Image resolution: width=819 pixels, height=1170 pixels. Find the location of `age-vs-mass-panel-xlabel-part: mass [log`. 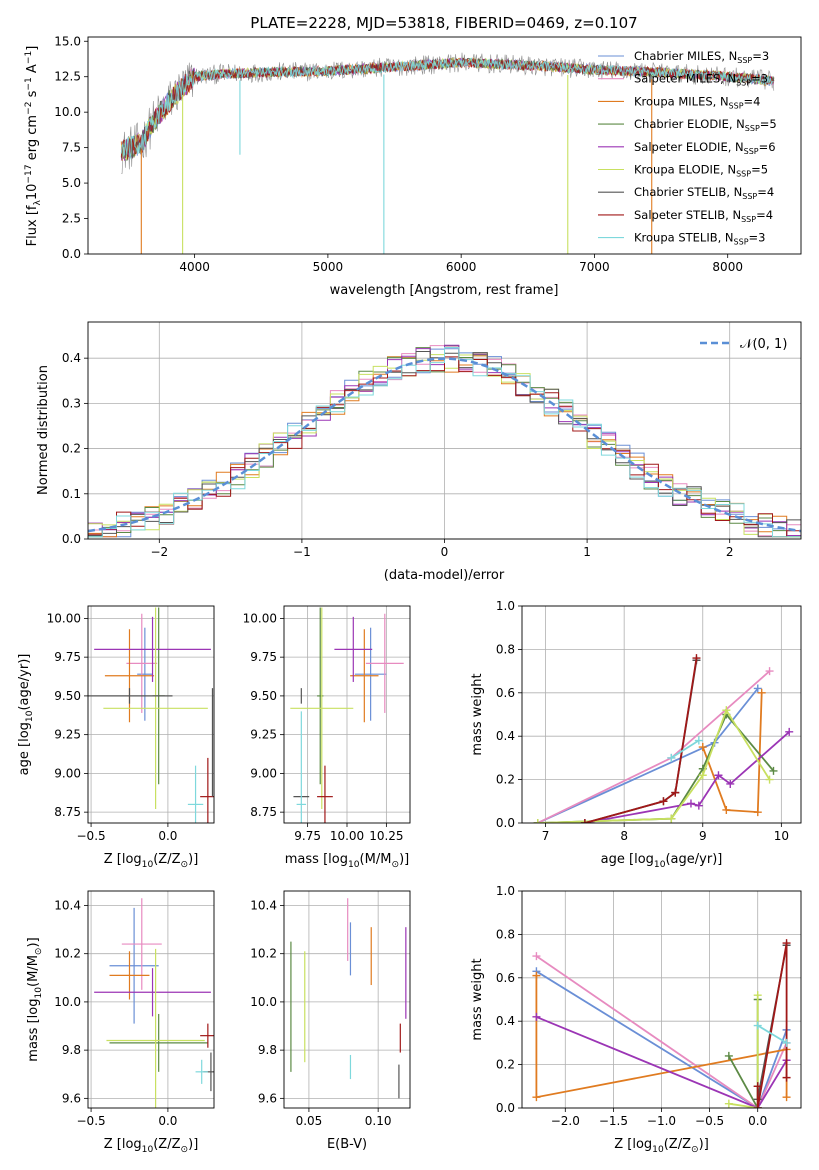

age-vs-mass-panel-xlabel-part: mass [log is located at coordinates (316, 859).